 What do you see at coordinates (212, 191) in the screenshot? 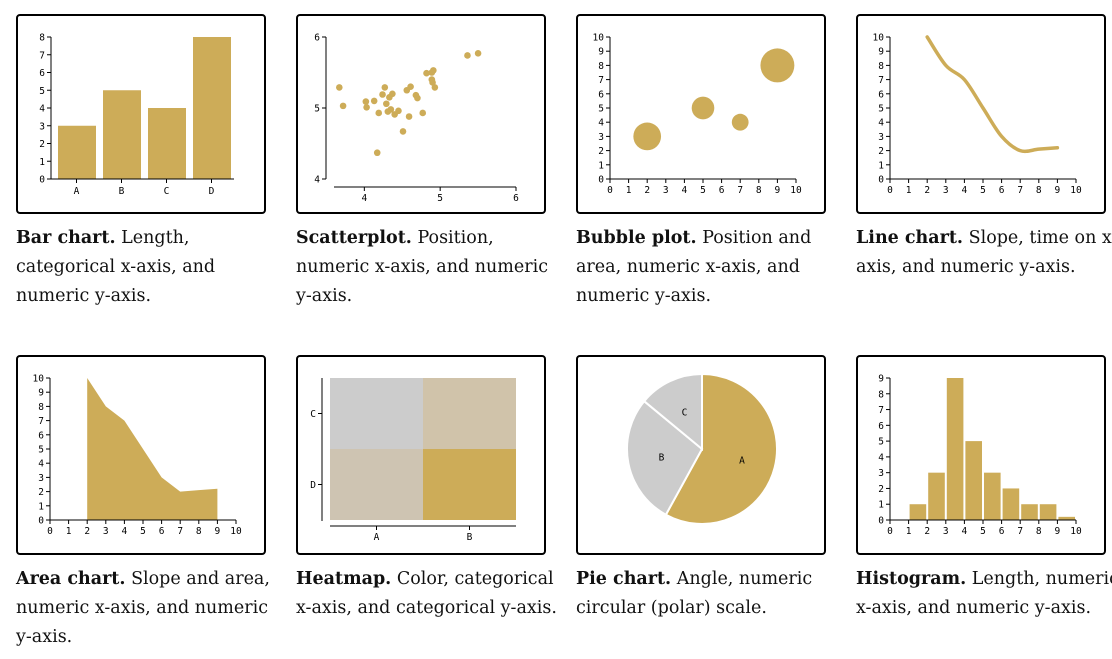
I see `x-tick-label: D` at bounding box center [212, 191].